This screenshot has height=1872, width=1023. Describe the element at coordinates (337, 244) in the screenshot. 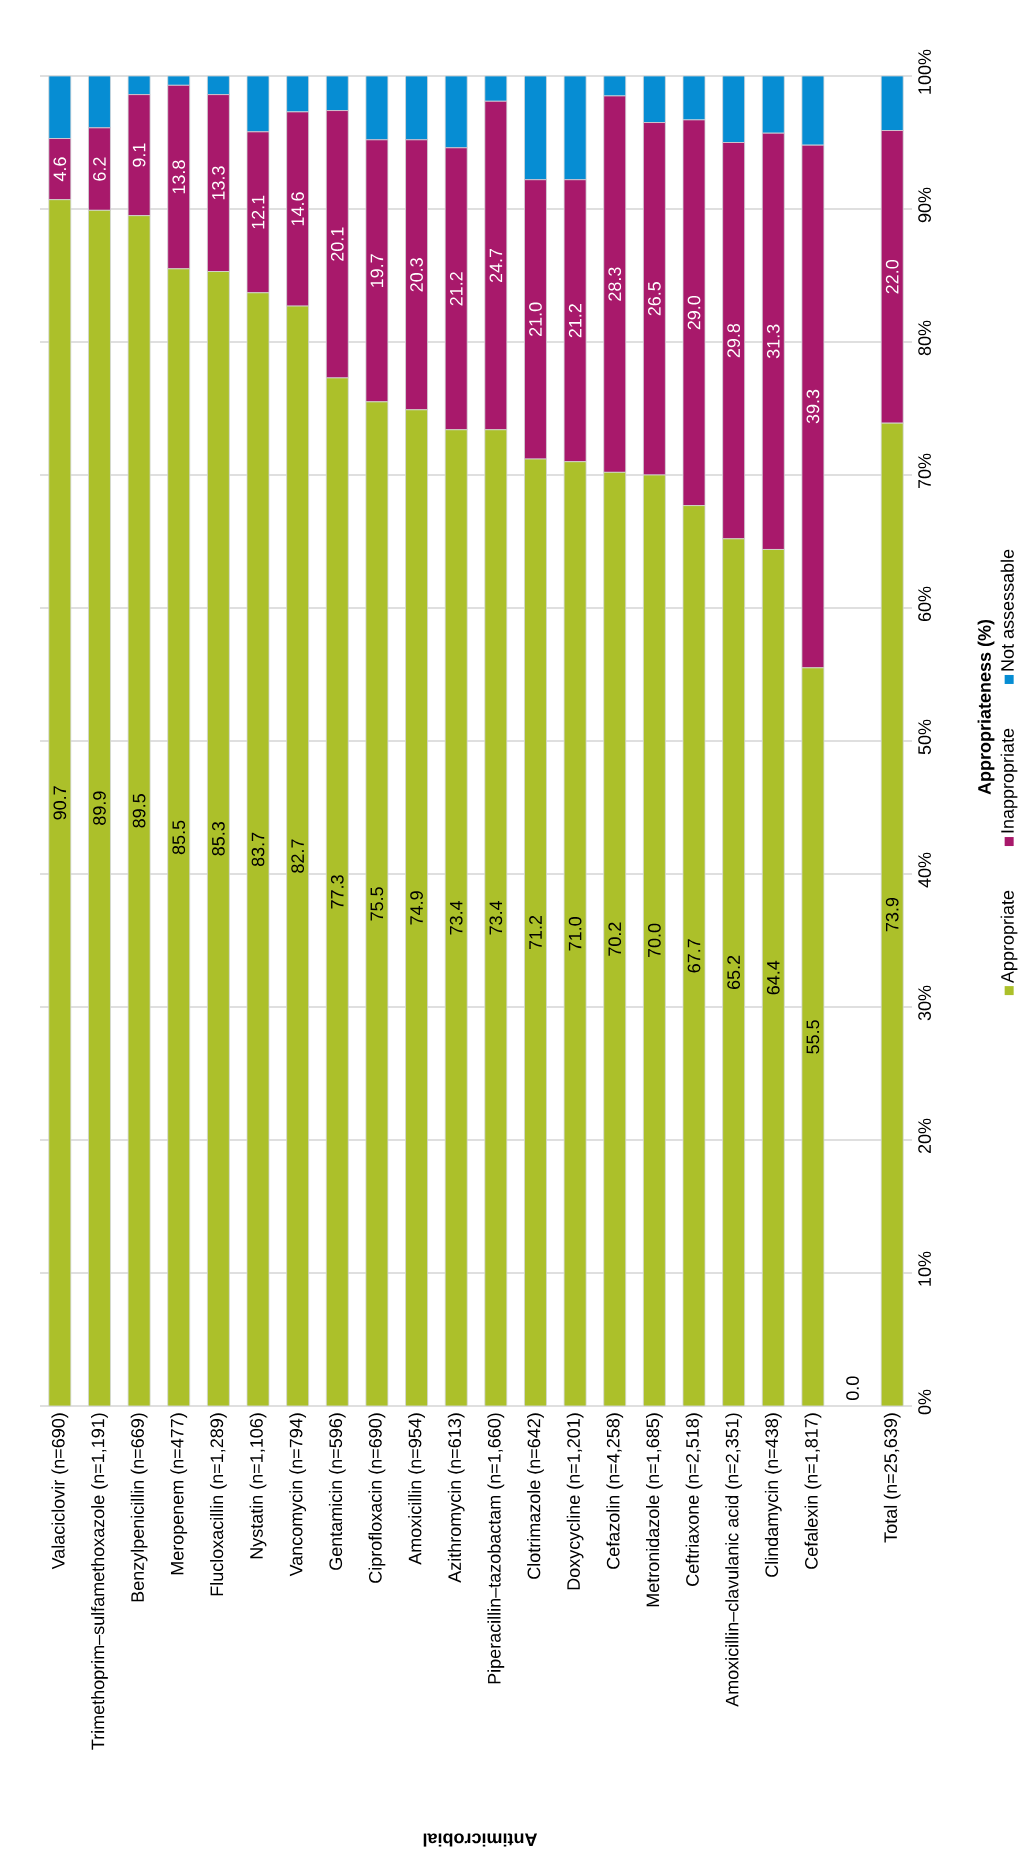

I see `data-label: 20.1` at that location.